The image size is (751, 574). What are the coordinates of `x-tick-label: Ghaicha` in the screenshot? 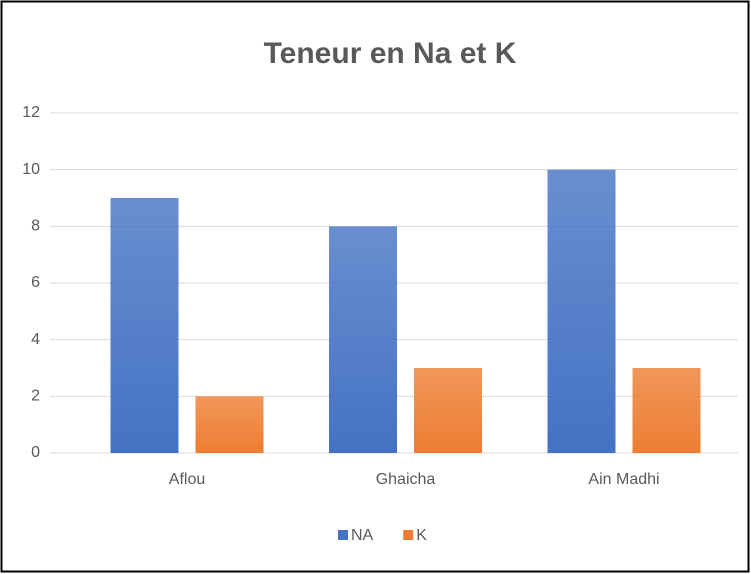 It's located at (406, 479).